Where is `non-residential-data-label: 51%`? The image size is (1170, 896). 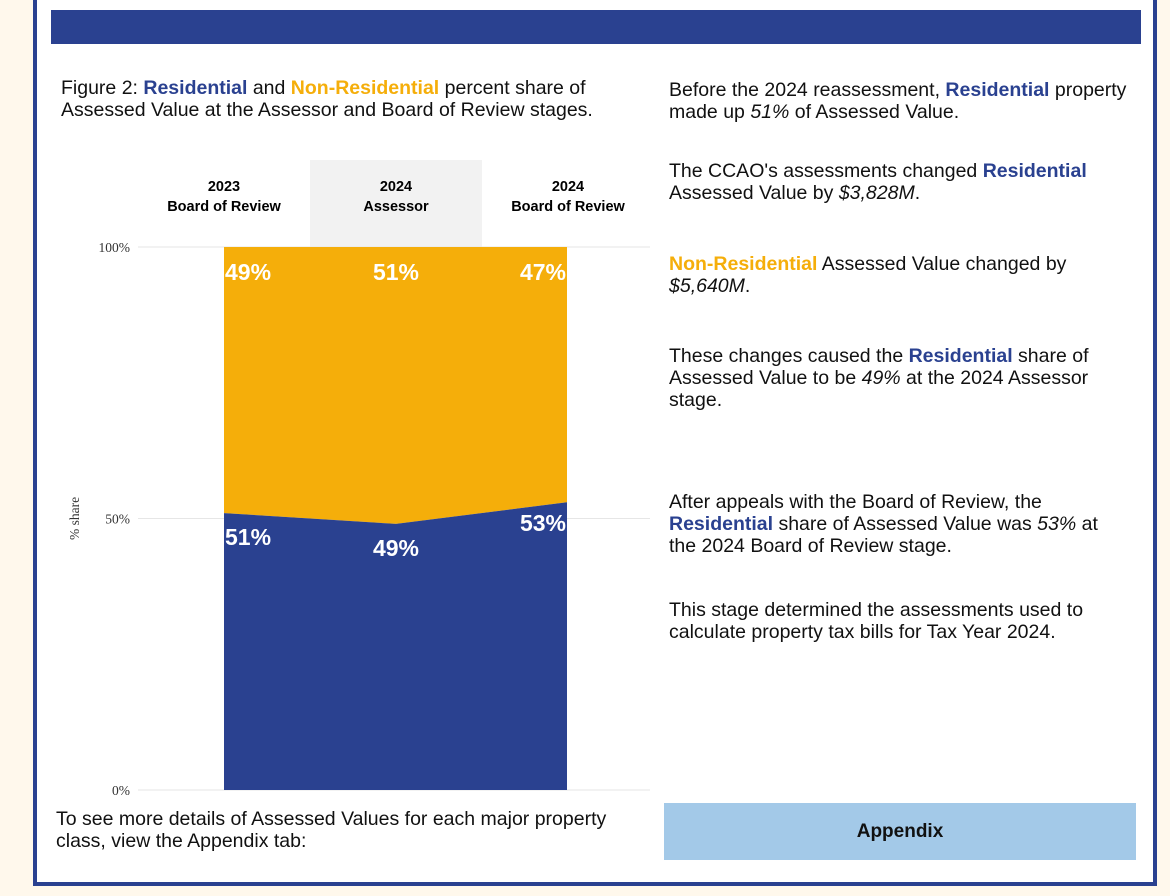
non-residential-data-label: 51% is located at coordinates (396, 272).